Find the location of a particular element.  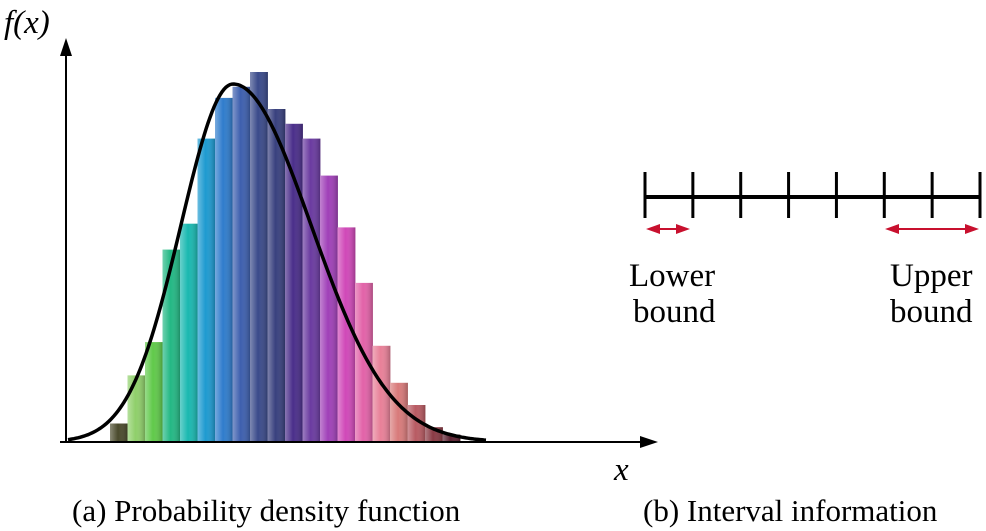

lower-bound-label-line2: bound is located at coordinates (674, 312).